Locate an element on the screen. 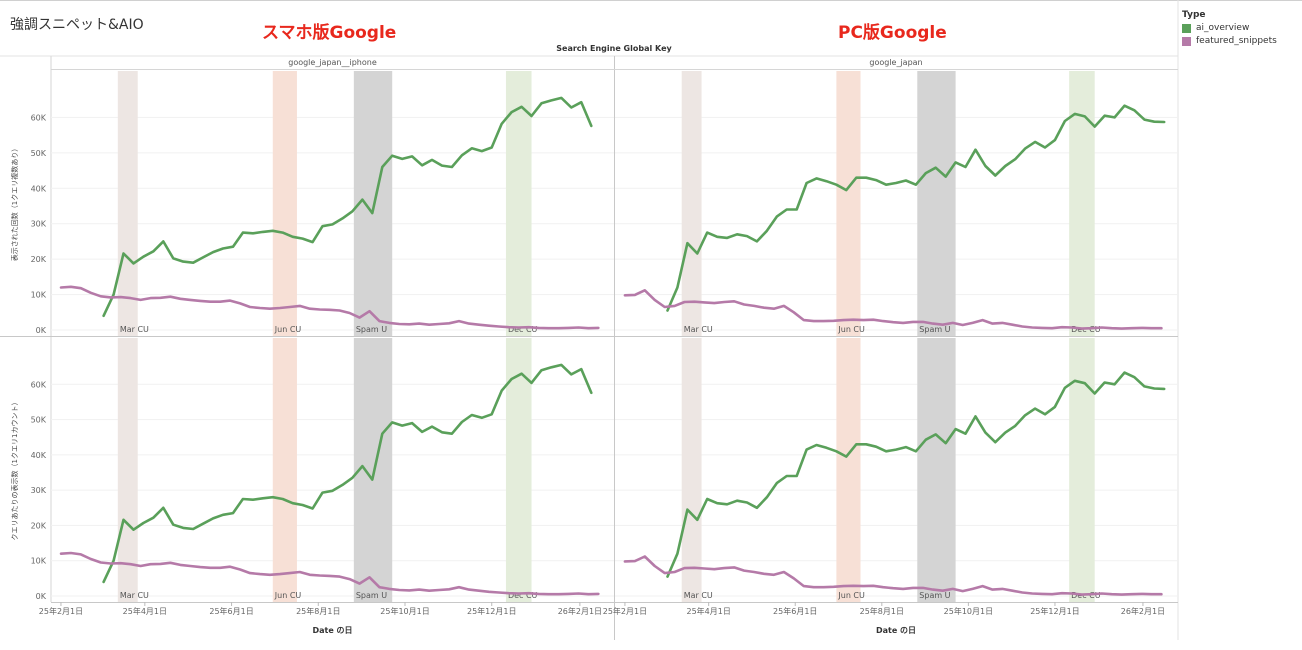 This screenshot has height=650, width=1302. column-header-title: Search Engine Global Key is located at coordinates (614, 48).